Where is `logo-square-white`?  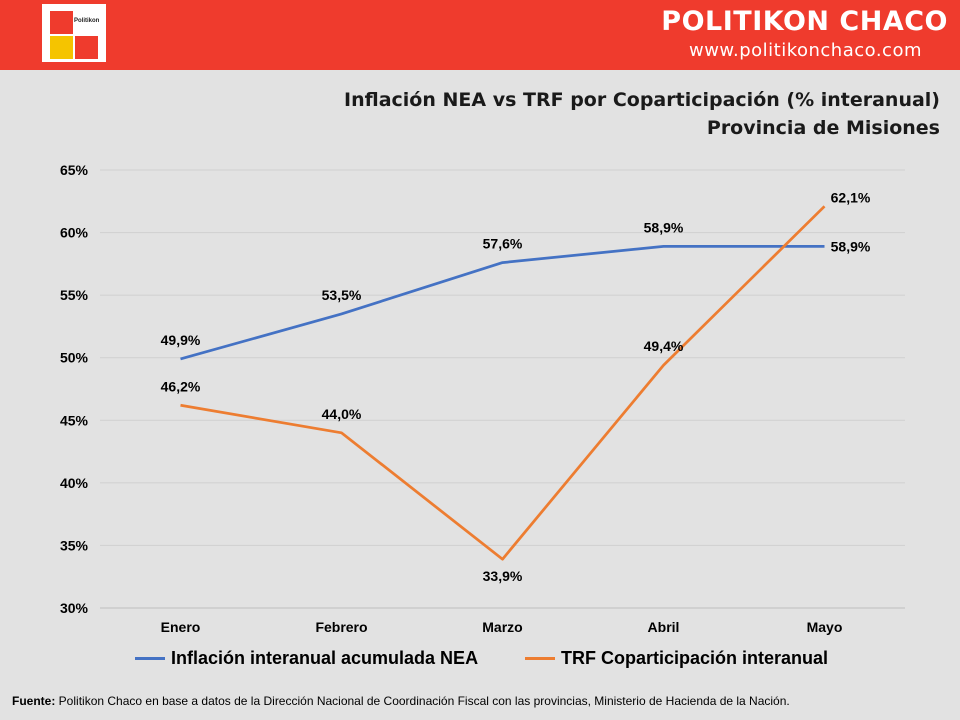 logo-square-white is located at coordinates (86, 22).